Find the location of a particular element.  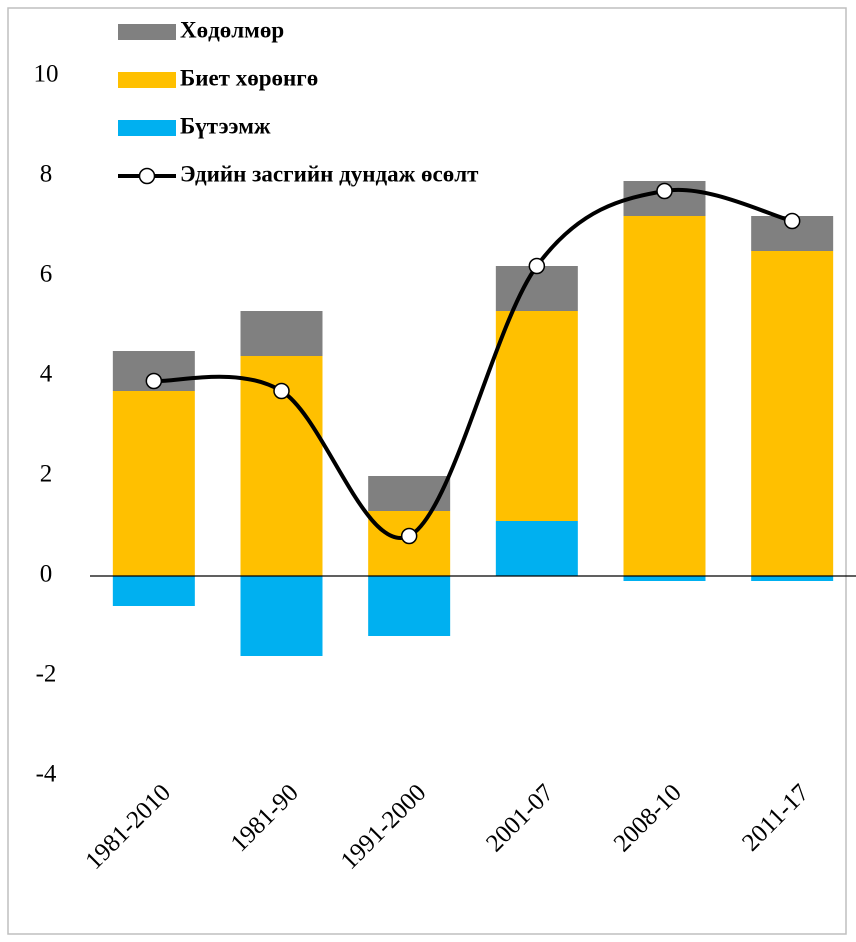

y-tick-label: 0 is located at coordinates (46, 574).